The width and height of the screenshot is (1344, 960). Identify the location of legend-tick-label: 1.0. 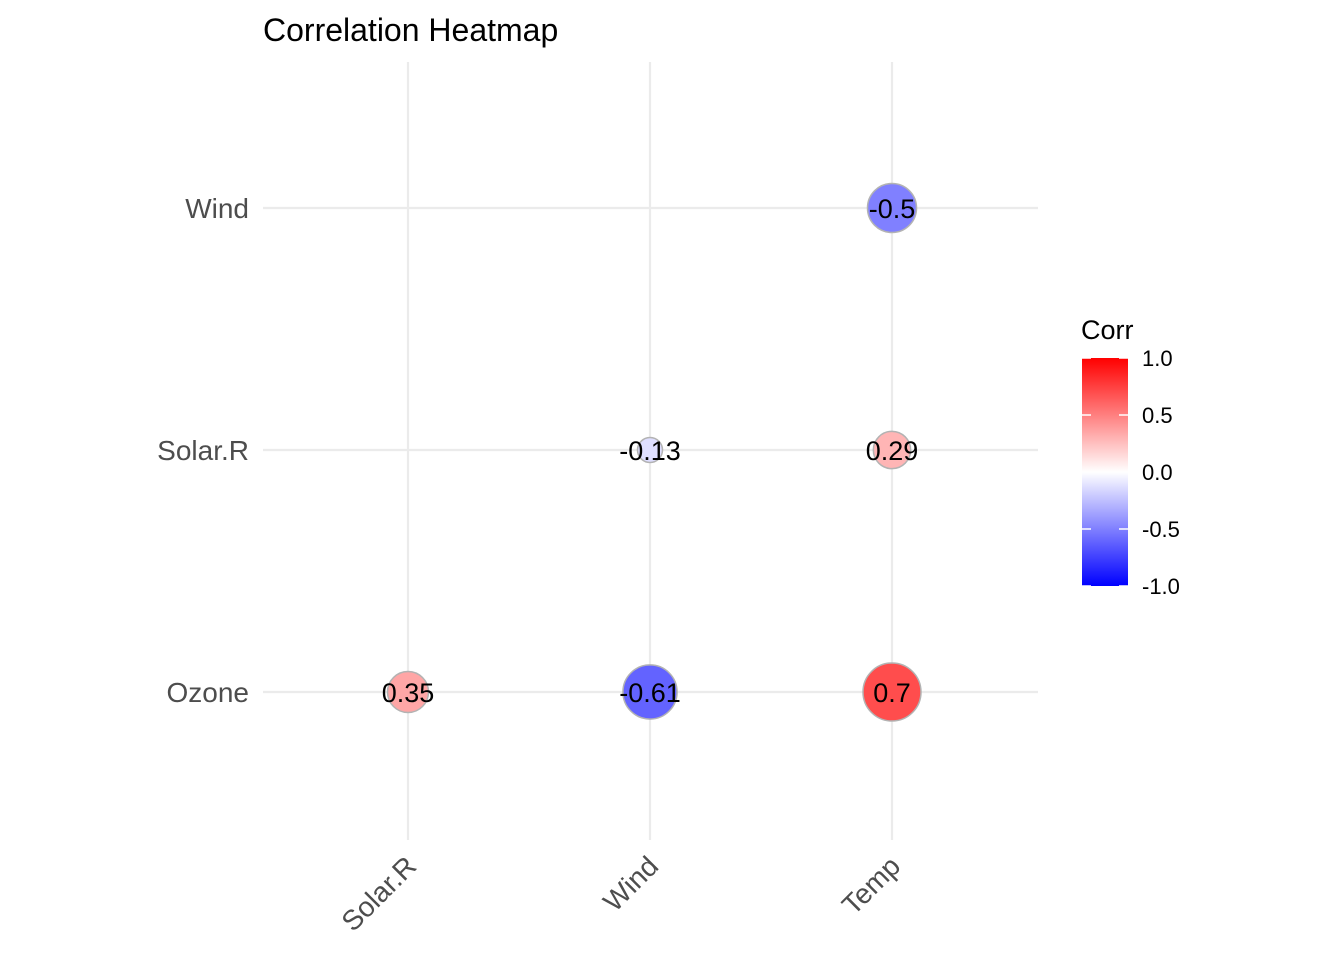
(1157, 358).